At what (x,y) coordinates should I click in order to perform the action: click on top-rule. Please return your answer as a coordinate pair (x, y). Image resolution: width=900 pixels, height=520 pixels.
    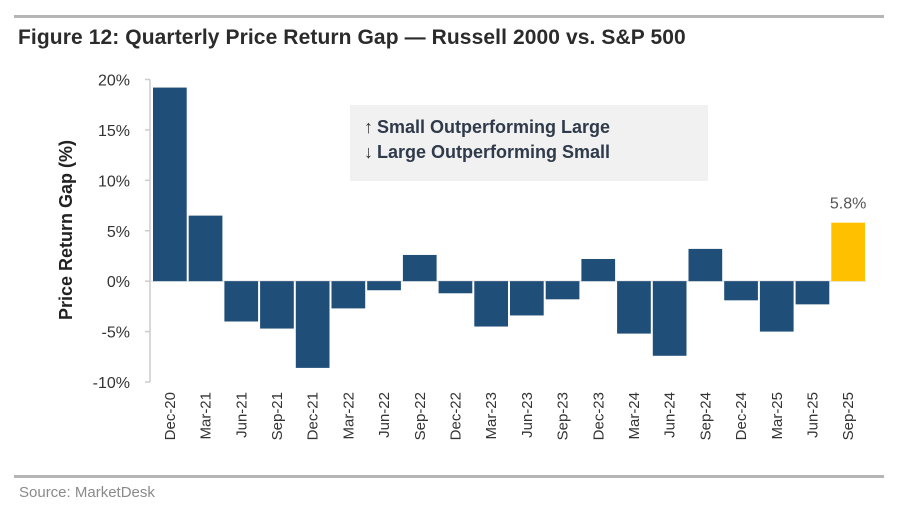
    Looking at the image, I should click on (449, 16).